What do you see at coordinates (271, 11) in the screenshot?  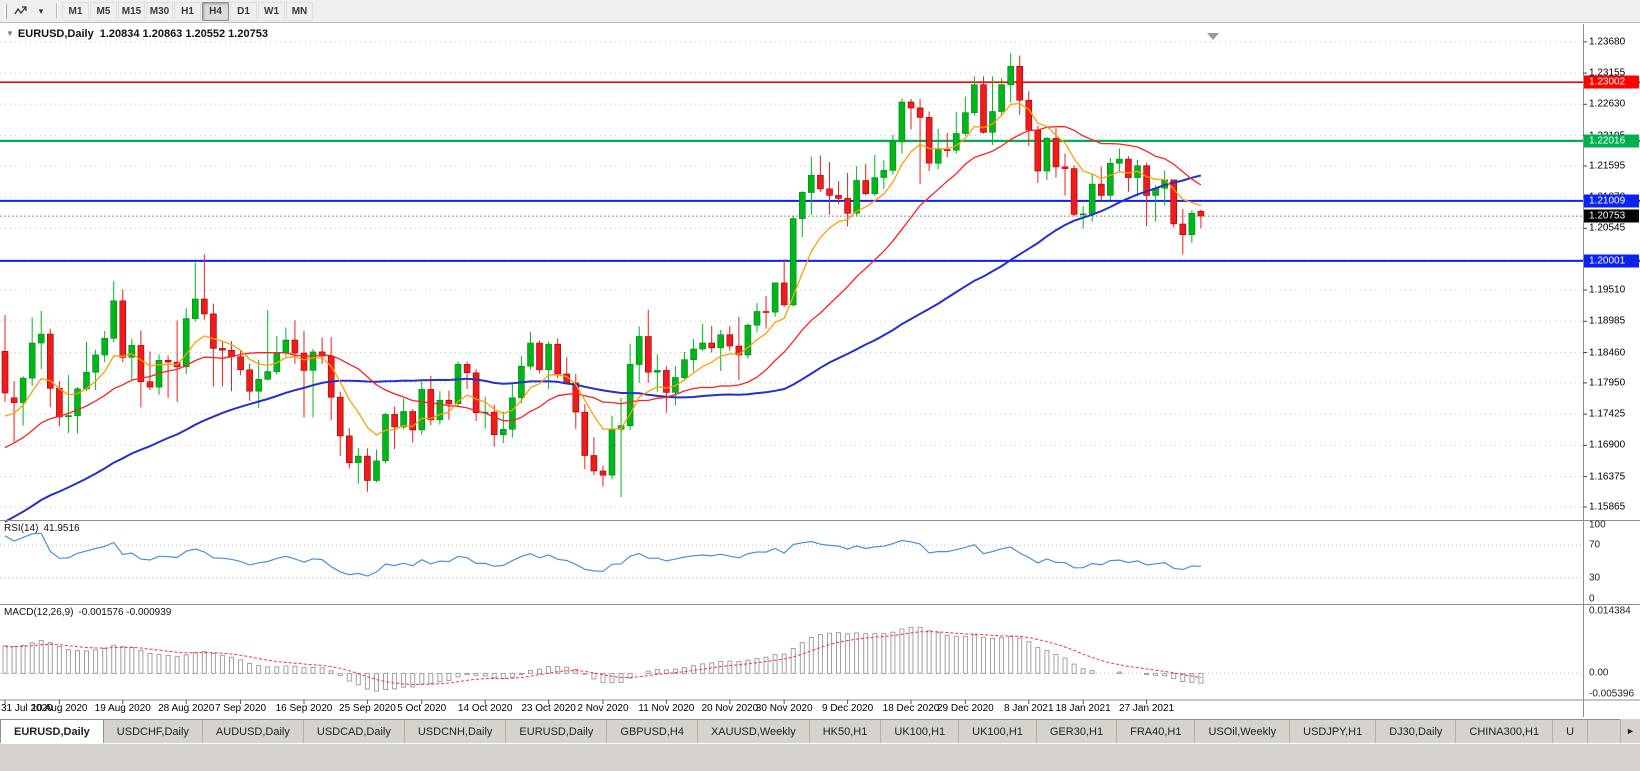 I see `timeframe-button-w1: W1` at bounding box center [271, 11].